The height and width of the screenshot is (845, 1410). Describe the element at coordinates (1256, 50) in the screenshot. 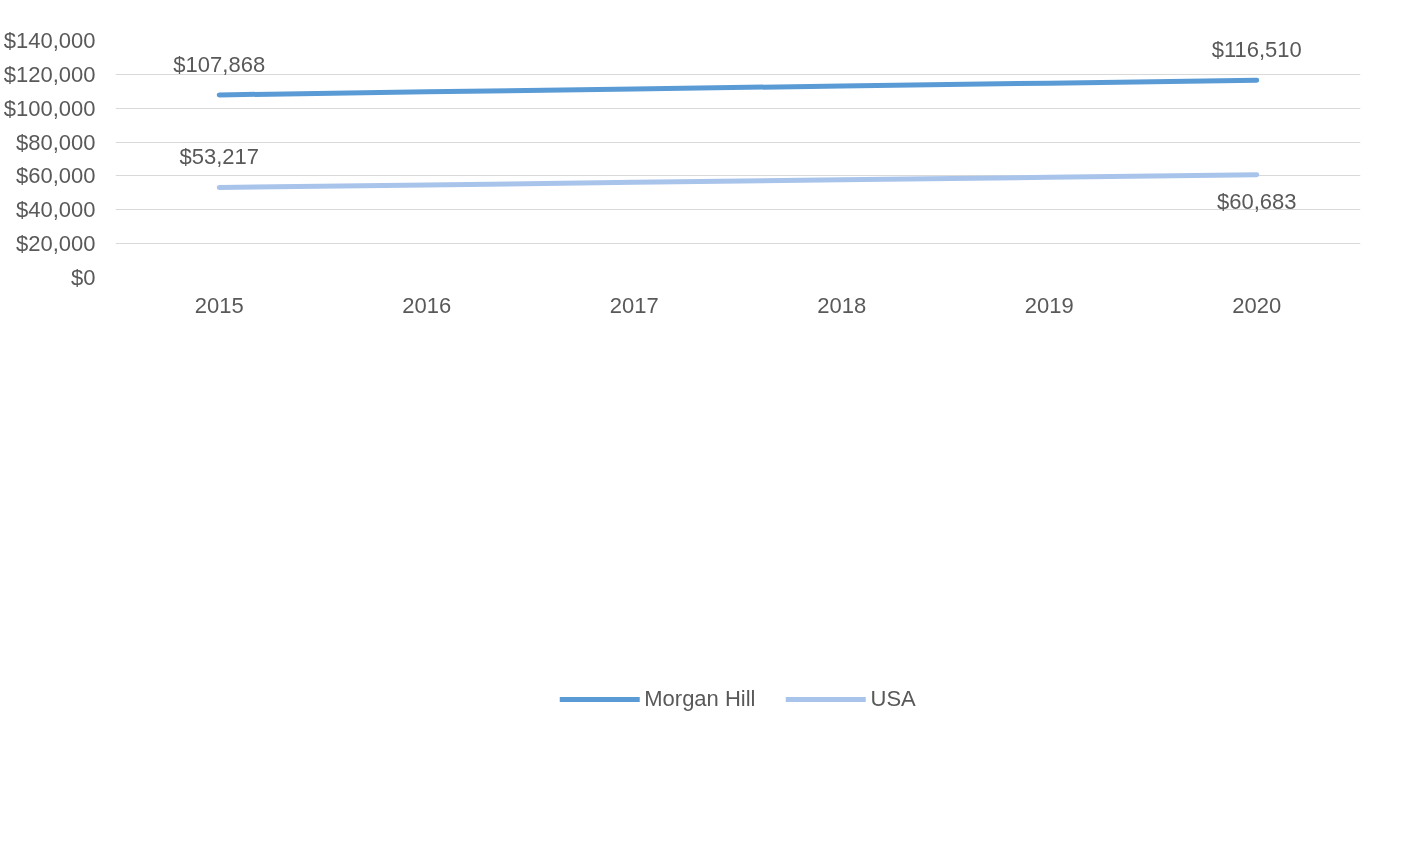

I see `data-label: $116,510` at that location.